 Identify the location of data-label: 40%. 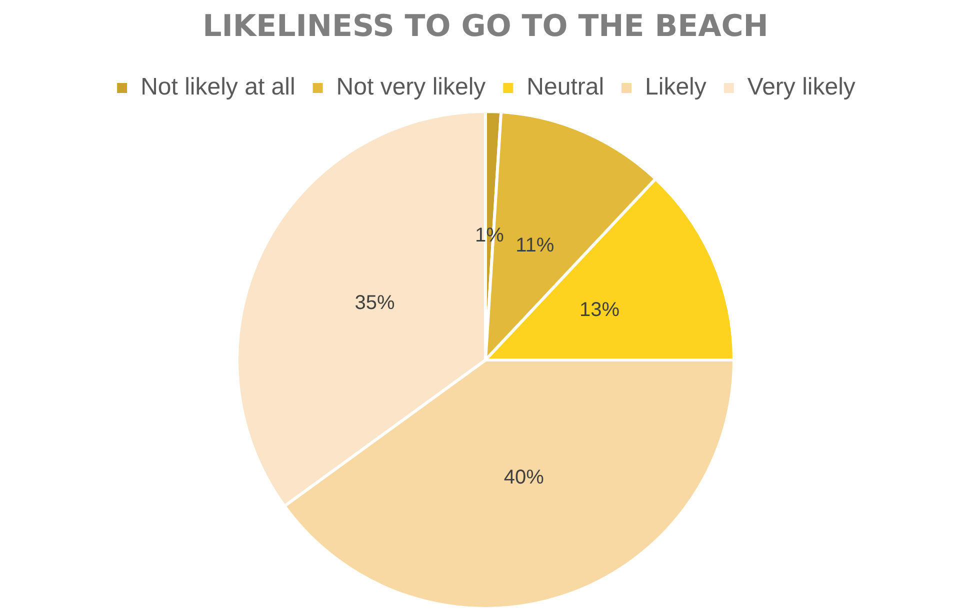
(524, 477).